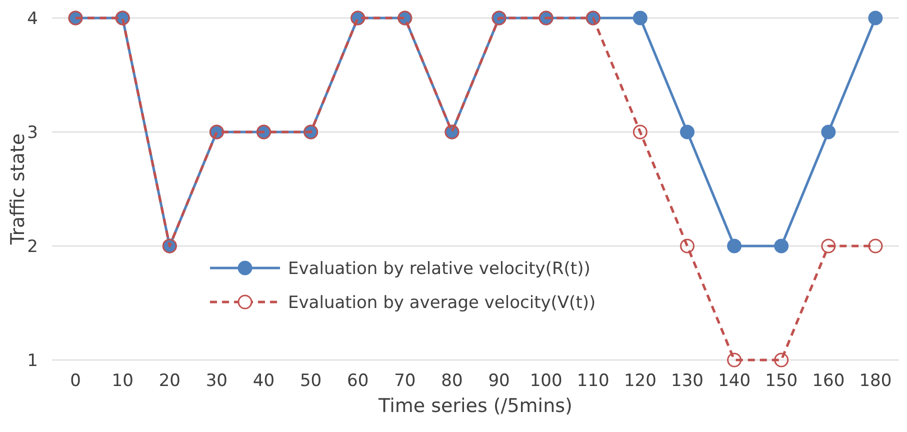 The width and height of the screenshot is (907, 432). What do you see at coordinates (263, 381) in the screenshot?
I see `x-tick-label: 40` at bounding box center [263, 381].